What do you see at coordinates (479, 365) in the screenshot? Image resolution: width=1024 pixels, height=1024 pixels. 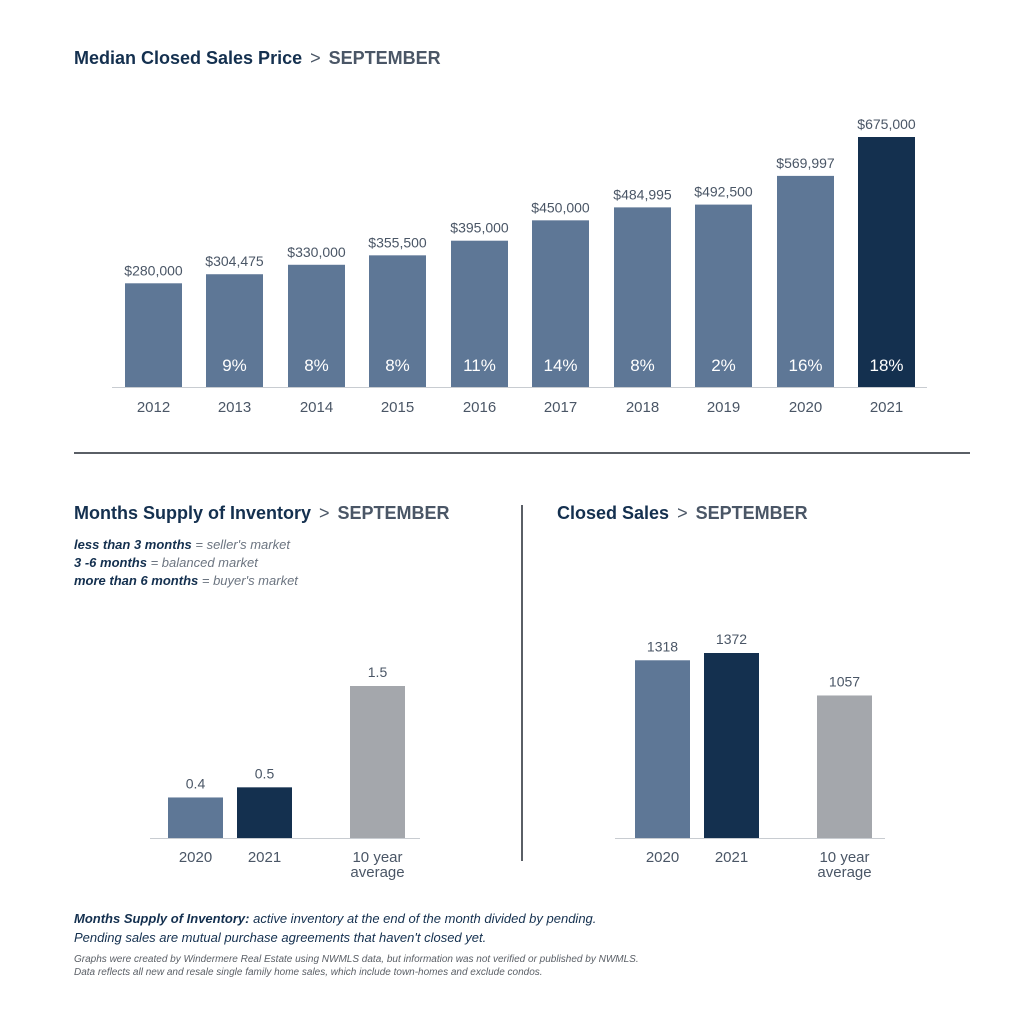 I see `price-pct-change-label: 11%` at bounding box center [479, 365].